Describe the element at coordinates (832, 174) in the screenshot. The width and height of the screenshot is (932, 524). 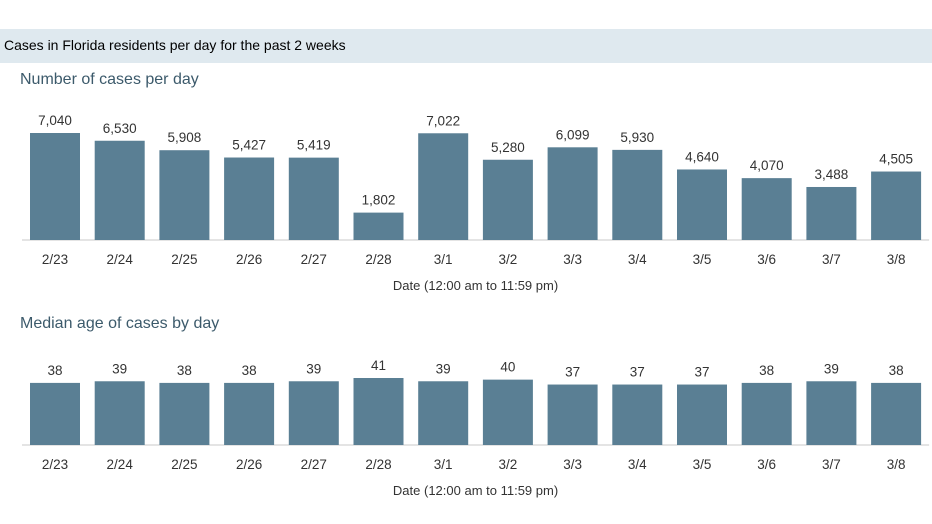
I see `data-label: 3,488` at that location.